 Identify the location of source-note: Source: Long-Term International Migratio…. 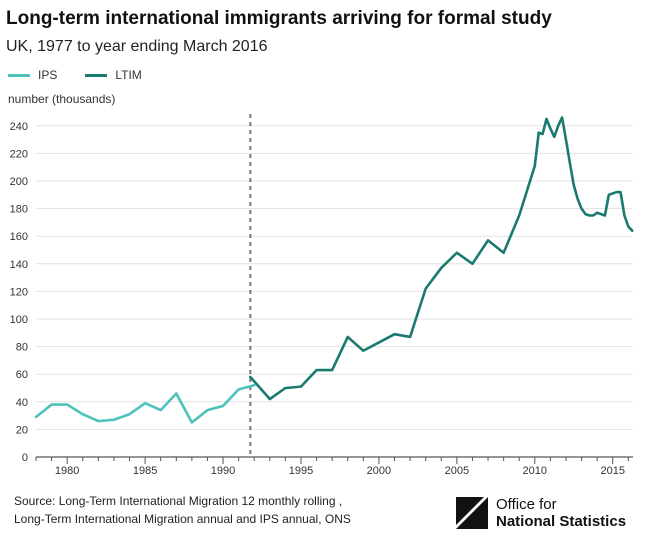
(182, 510).